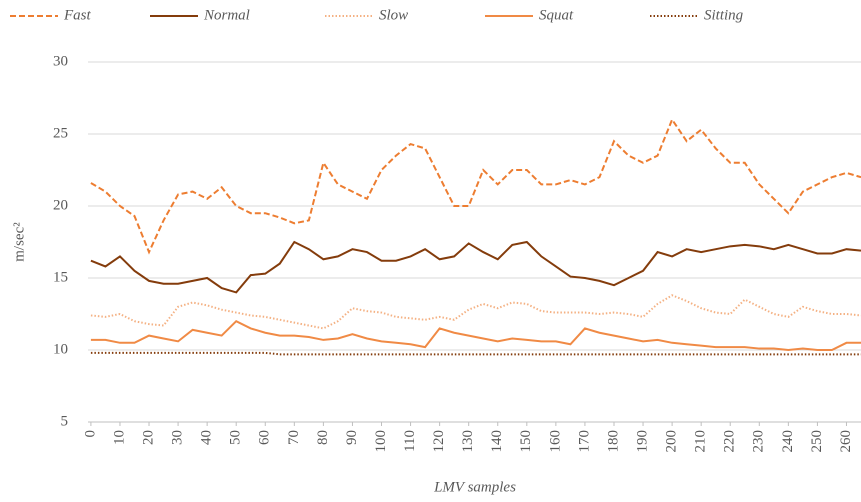 The image size is (861, 502). What do you see at coordinates (90, 434) in the screenshot?
I see `x-tick-label: 0` at bounding box center [90, 434].